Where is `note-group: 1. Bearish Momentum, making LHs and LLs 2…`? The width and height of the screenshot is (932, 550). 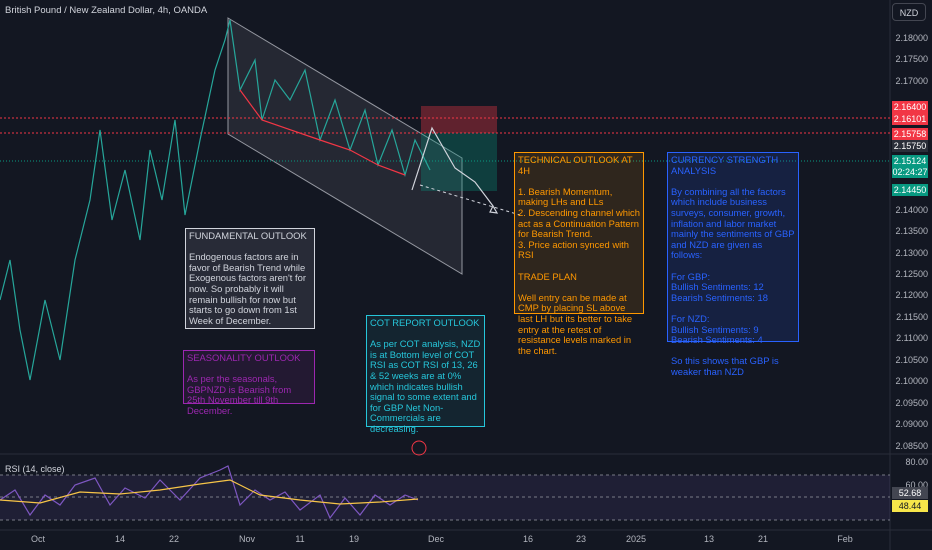 note-group: 1. Bearish Momentum, making LHs and LLs 2… is located at coordinates (579, 223).